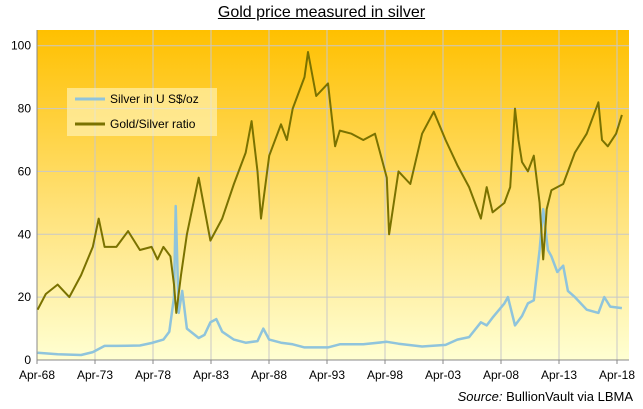  Describe the element at coordinates (569, 396) in the screenshot. I see `source-text: BullionVault via LBMA` at that location.